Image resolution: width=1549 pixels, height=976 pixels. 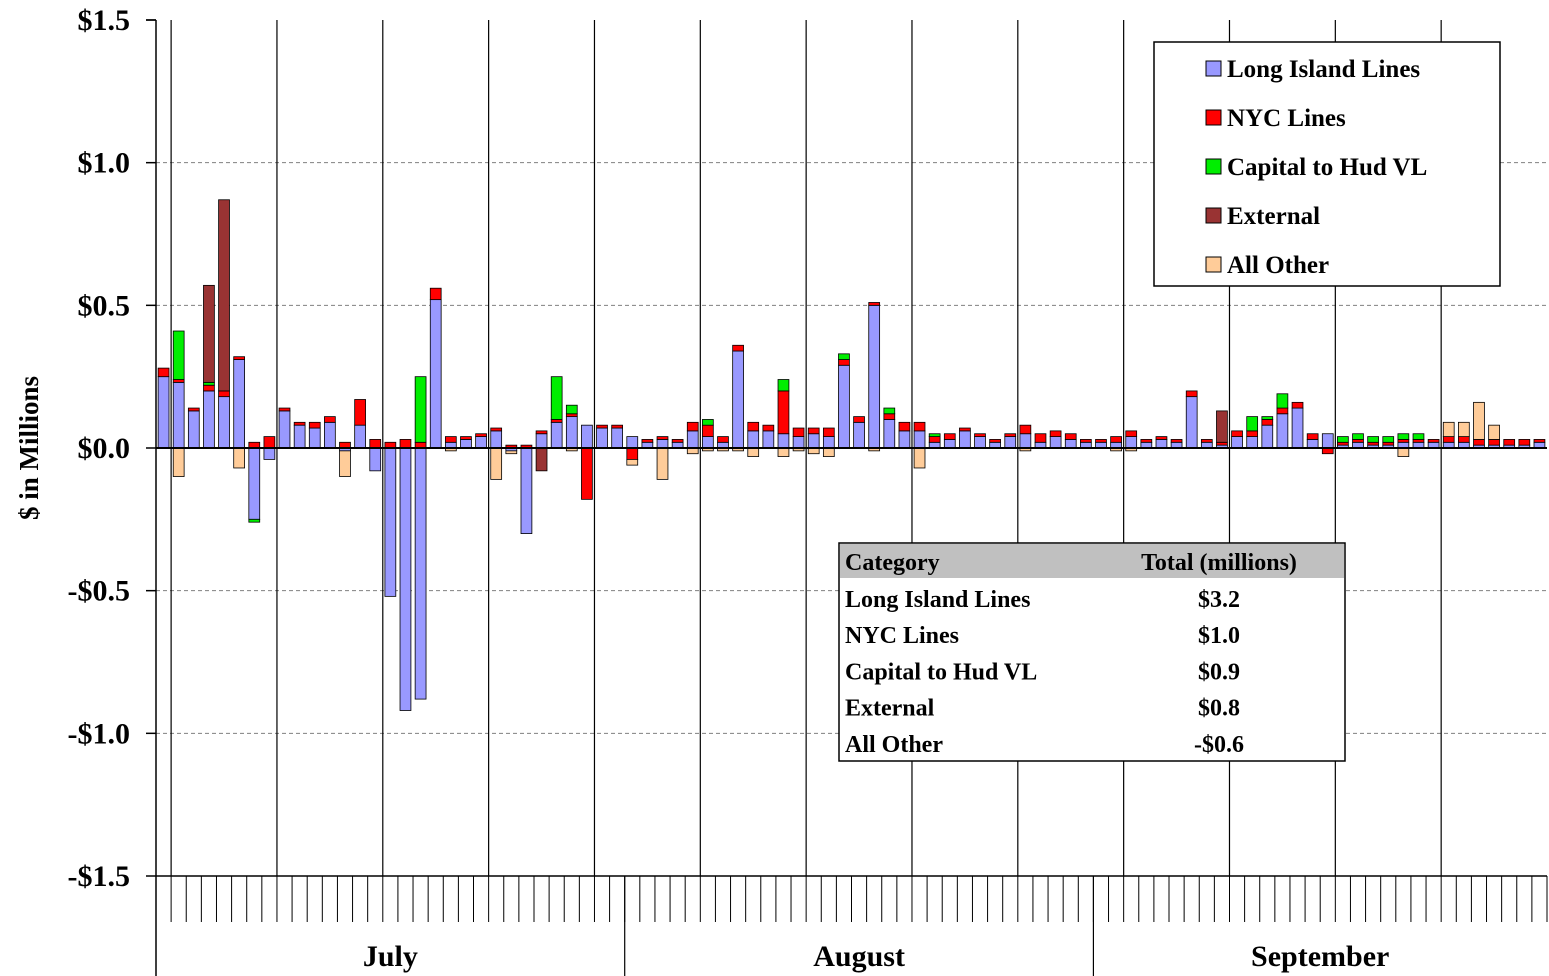 I want to click on legend-label: NYC Lines, so click(x=1286, y=118).